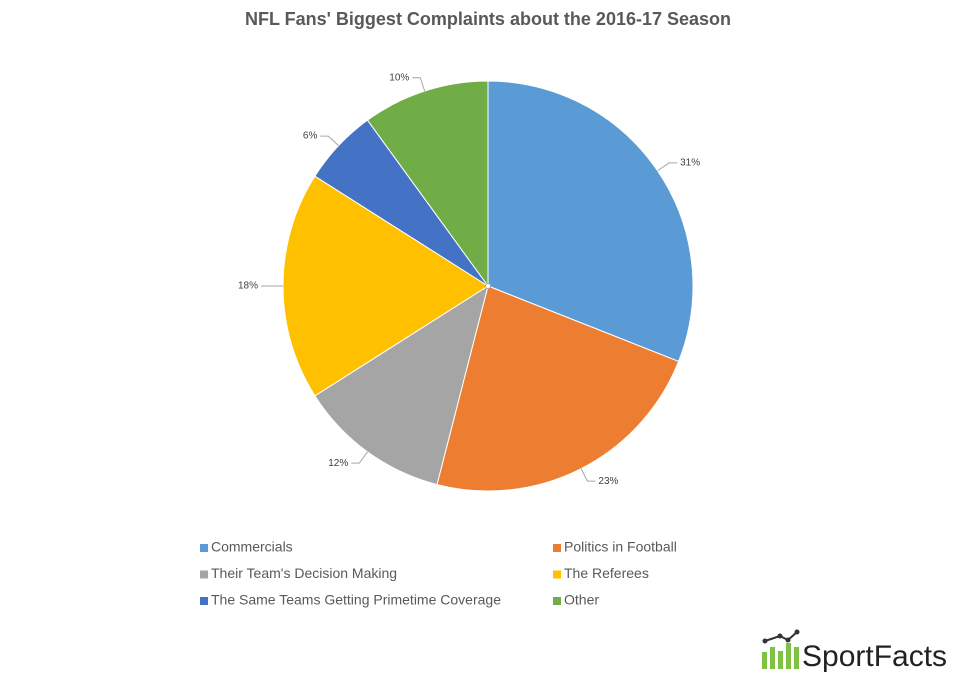  I want to click on data-label: 12%, so click(338, 463).